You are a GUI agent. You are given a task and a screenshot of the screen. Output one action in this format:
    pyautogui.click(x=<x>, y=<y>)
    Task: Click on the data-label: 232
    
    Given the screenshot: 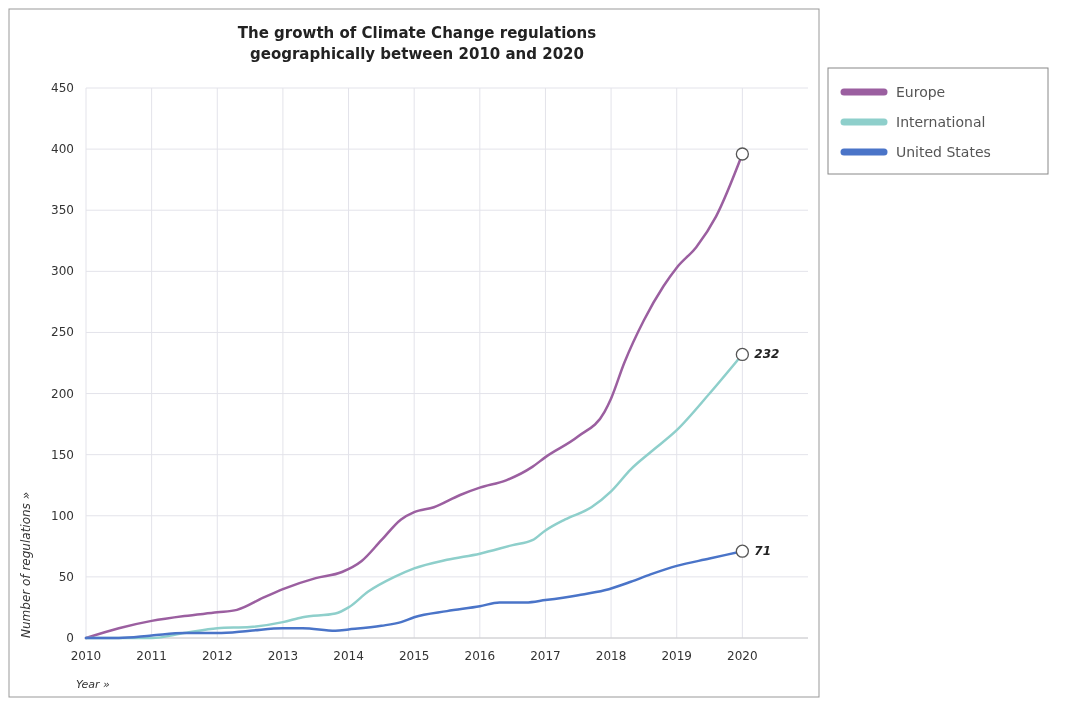 What is the action you would take?
    pyautogui.click(x=767, y=354)
    